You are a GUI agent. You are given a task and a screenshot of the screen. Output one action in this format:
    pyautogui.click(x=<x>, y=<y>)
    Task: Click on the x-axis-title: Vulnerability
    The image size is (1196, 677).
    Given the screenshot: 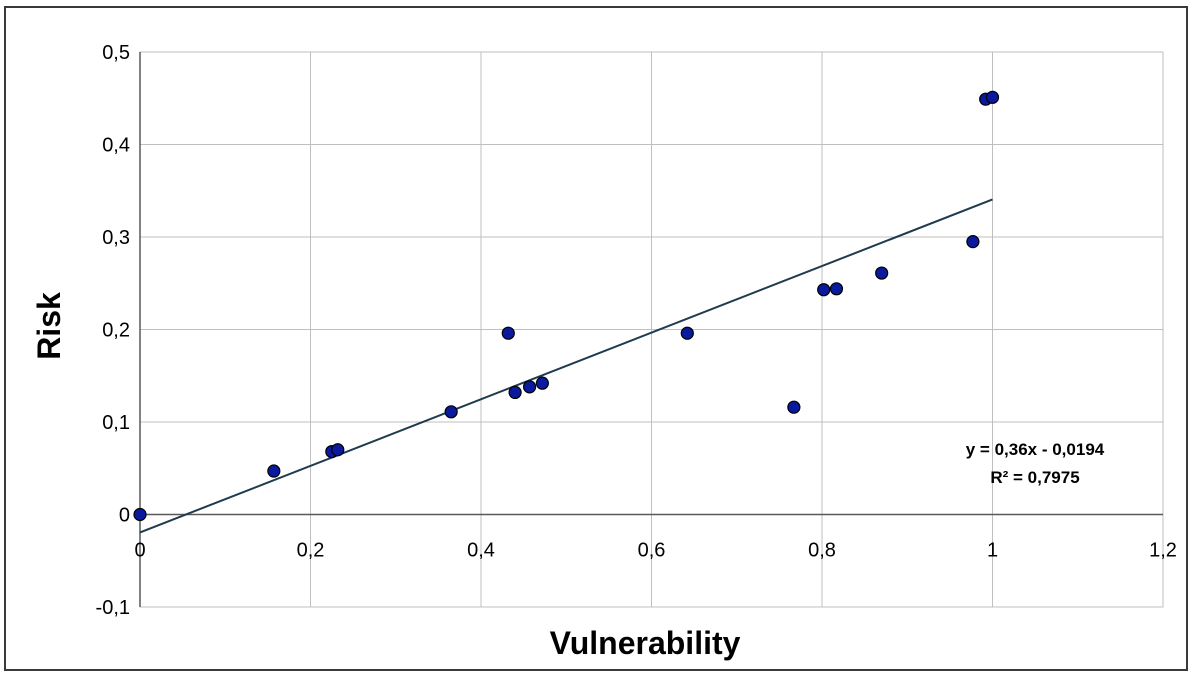 What is the action you would take?
    pyautogui.click(x=645, y=643)
    